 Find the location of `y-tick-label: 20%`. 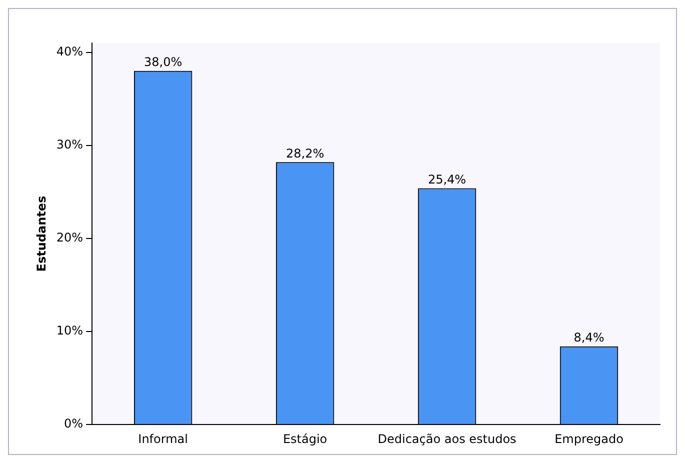

y-tick-label: 20% is located at coordinates (70, 237).